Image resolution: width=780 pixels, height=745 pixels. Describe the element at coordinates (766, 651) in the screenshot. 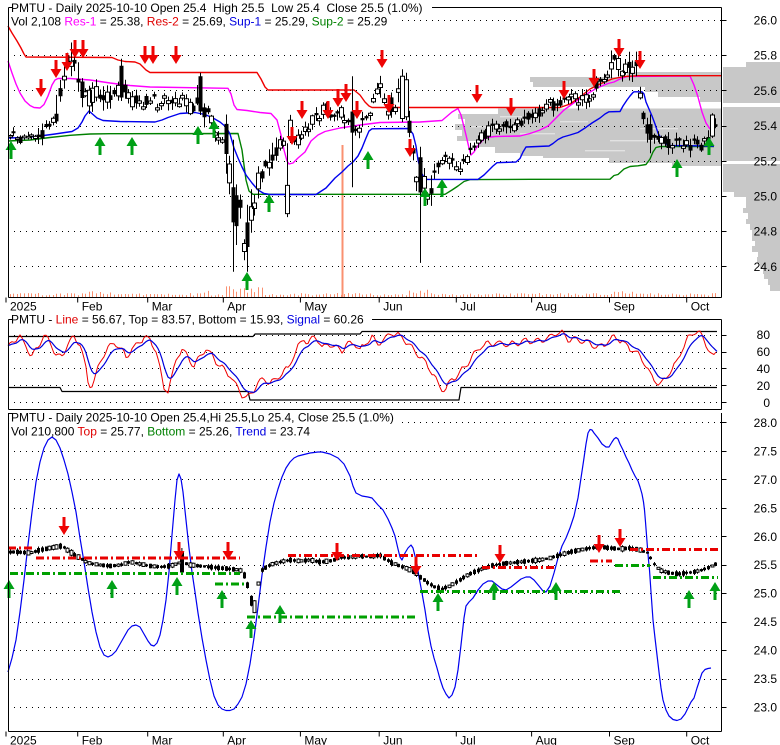

I see `svg-text: 24.0` at that location.